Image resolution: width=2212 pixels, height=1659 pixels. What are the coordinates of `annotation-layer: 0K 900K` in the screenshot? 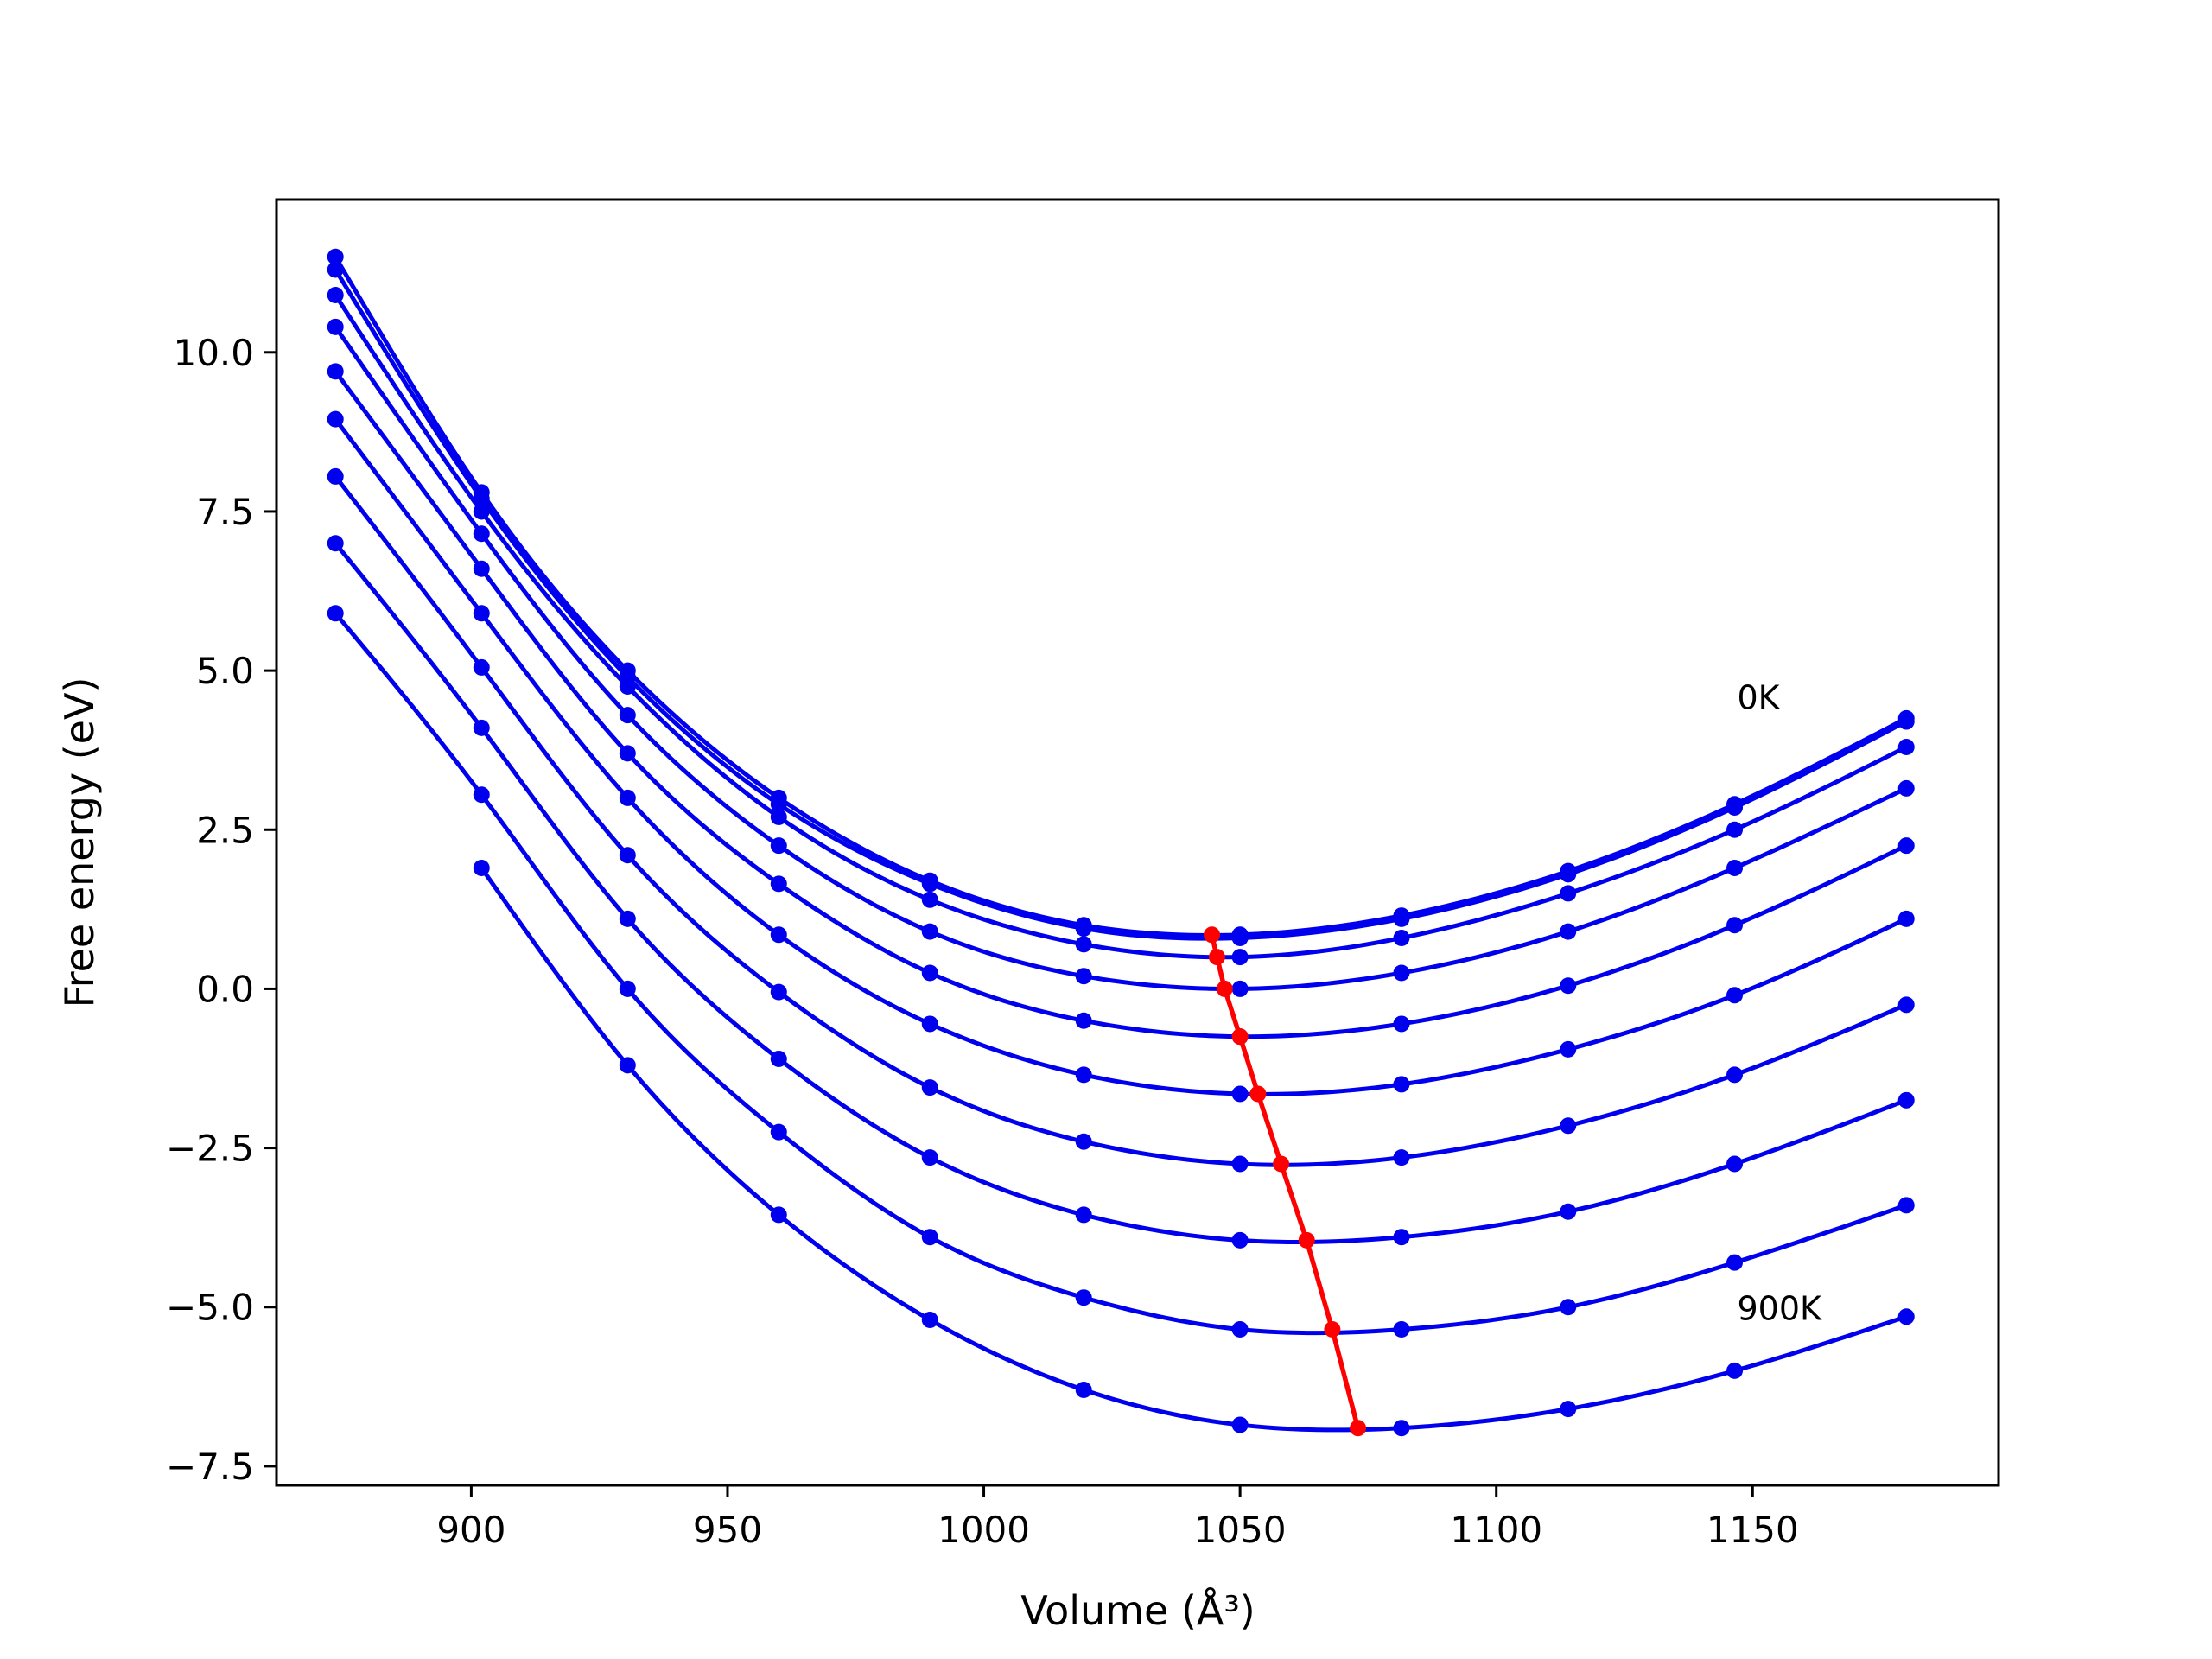 It's located at (1779, 1002).